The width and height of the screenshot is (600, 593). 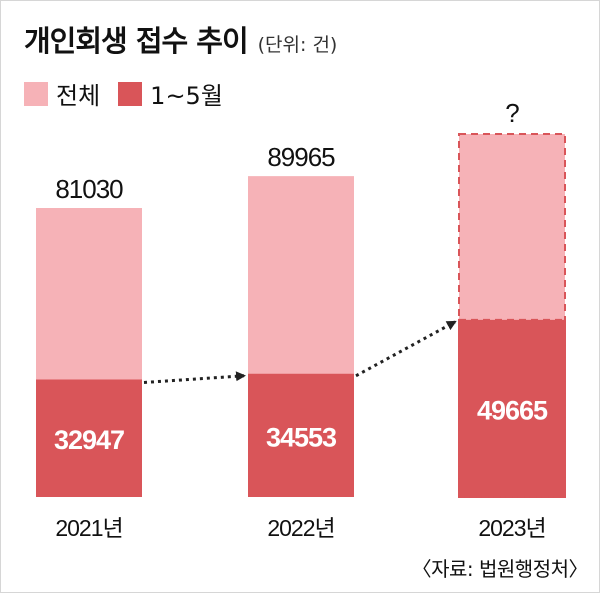 I want to click on legend: 전체 1~5월, so click(x=123, y=93).